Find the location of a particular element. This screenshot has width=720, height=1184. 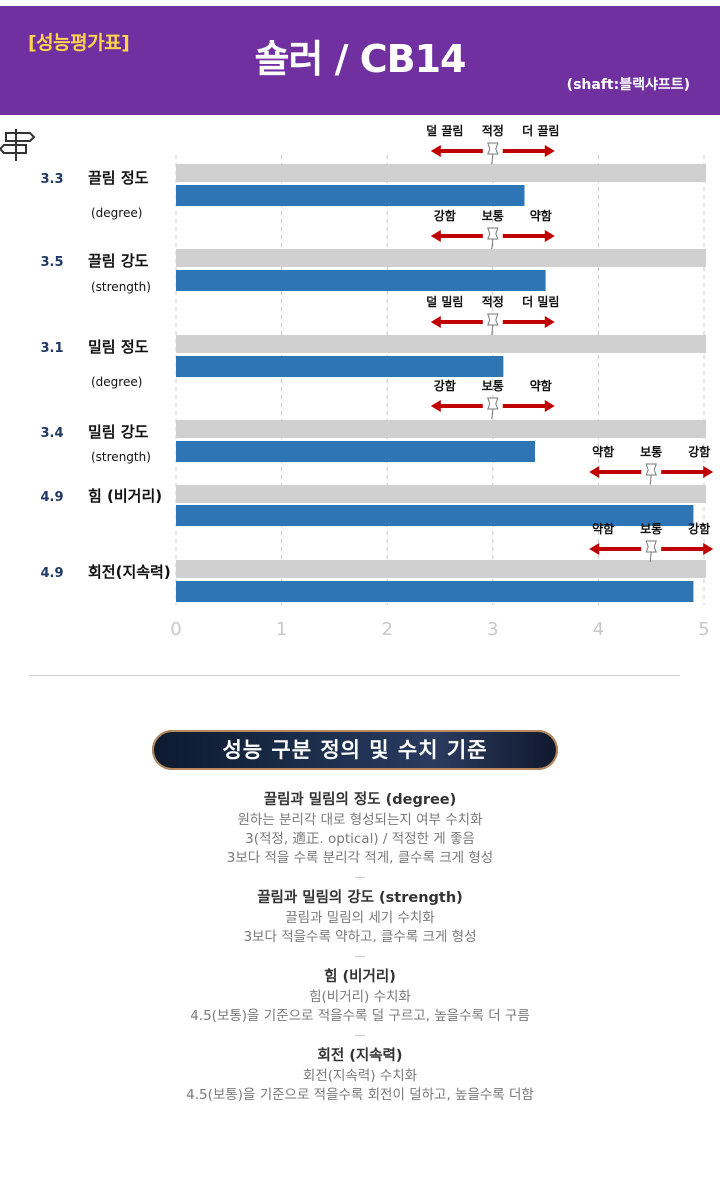

section-divider is located at coordinates (355, 675).